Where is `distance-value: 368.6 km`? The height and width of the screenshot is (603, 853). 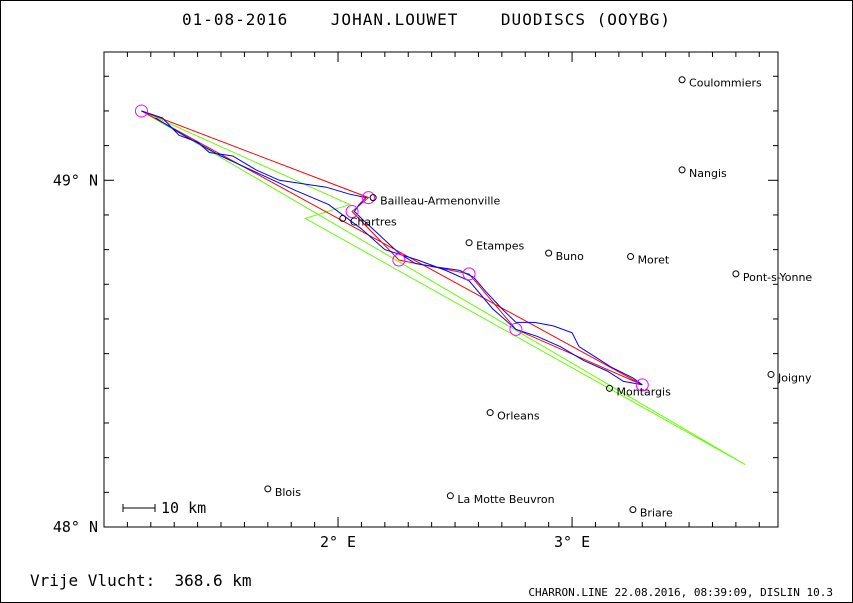
distance-value: 368.6 km is located at coordinates (213, 580).